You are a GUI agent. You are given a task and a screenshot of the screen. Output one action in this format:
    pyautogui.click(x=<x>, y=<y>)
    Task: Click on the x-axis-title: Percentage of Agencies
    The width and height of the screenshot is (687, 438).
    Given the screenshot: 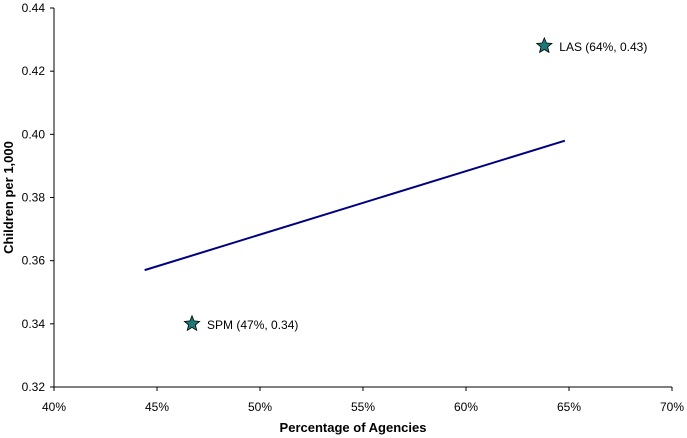 What is the action you would take?
    pyautogui.click(x=353, y=427)
    